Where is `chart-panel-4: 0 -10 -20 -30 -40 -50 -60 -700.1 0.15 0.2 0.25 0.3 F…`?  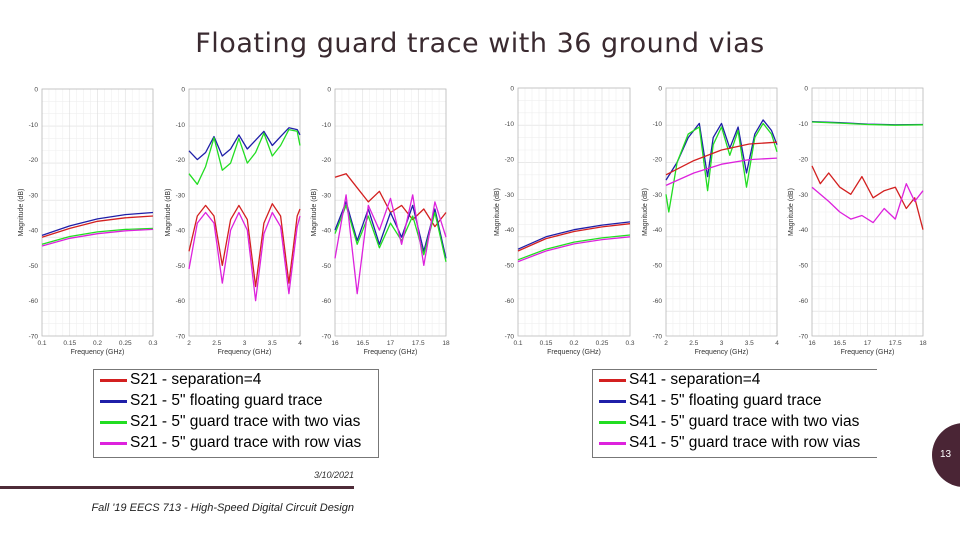
chart-panel-4: 0 -10 -20 -30 -40 -50 -60 -700.1 0.15 0.2 0.25 0.3 F… is located at coordinates (564, 221).